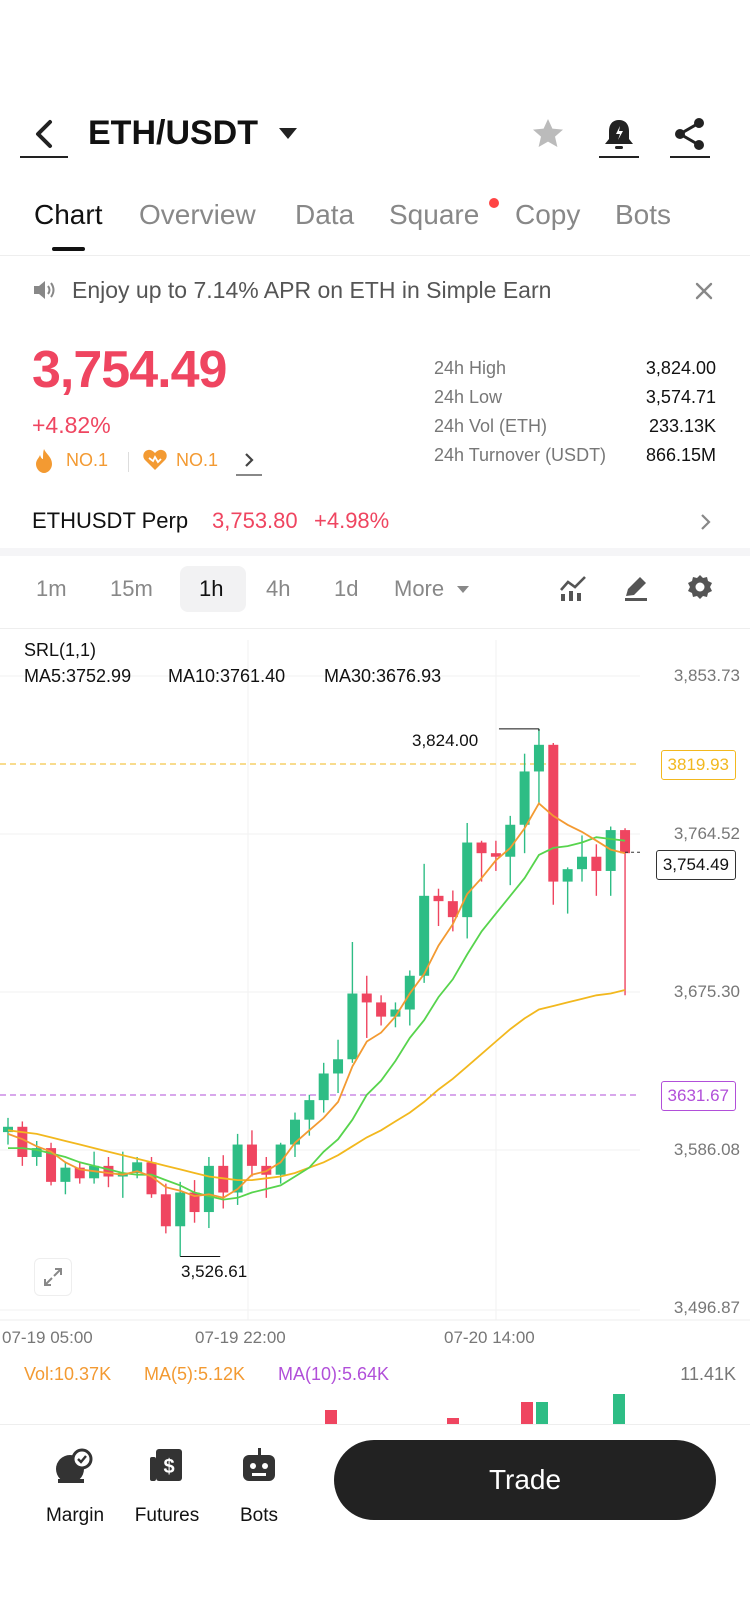 This screenshot has width=750, height=1624. Describe the element at coordinates (470, 368) in the screenshot. I see `stat-label-high: 24h High` at that location.